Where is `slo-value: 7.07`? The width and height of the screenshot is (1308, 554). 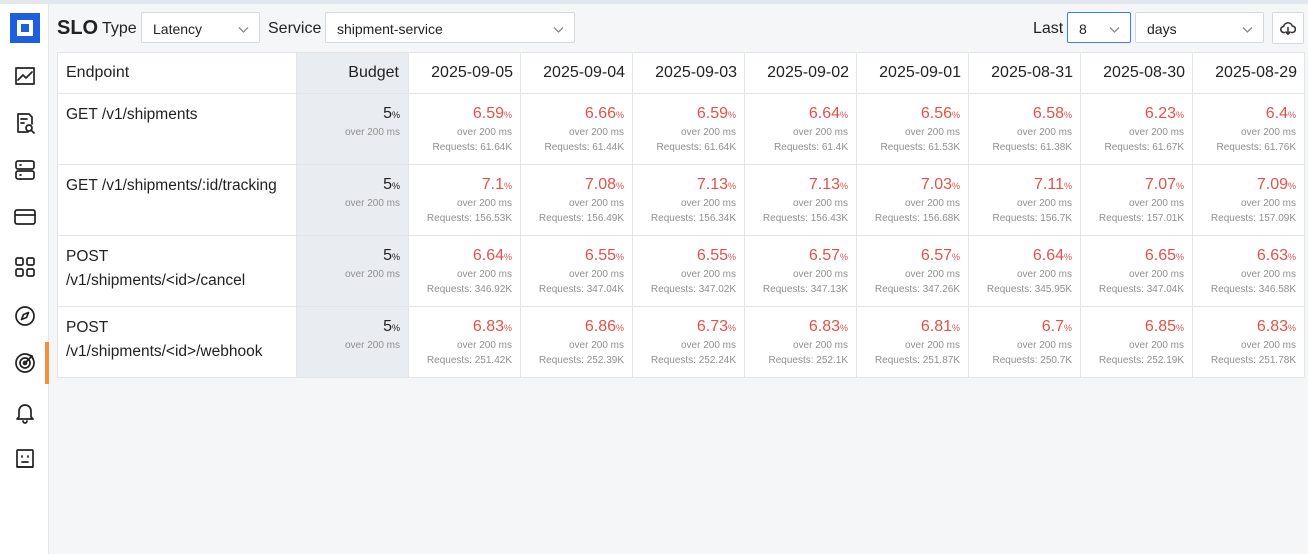
slo-value: 7.07 is located at coordinates (1160, 184).